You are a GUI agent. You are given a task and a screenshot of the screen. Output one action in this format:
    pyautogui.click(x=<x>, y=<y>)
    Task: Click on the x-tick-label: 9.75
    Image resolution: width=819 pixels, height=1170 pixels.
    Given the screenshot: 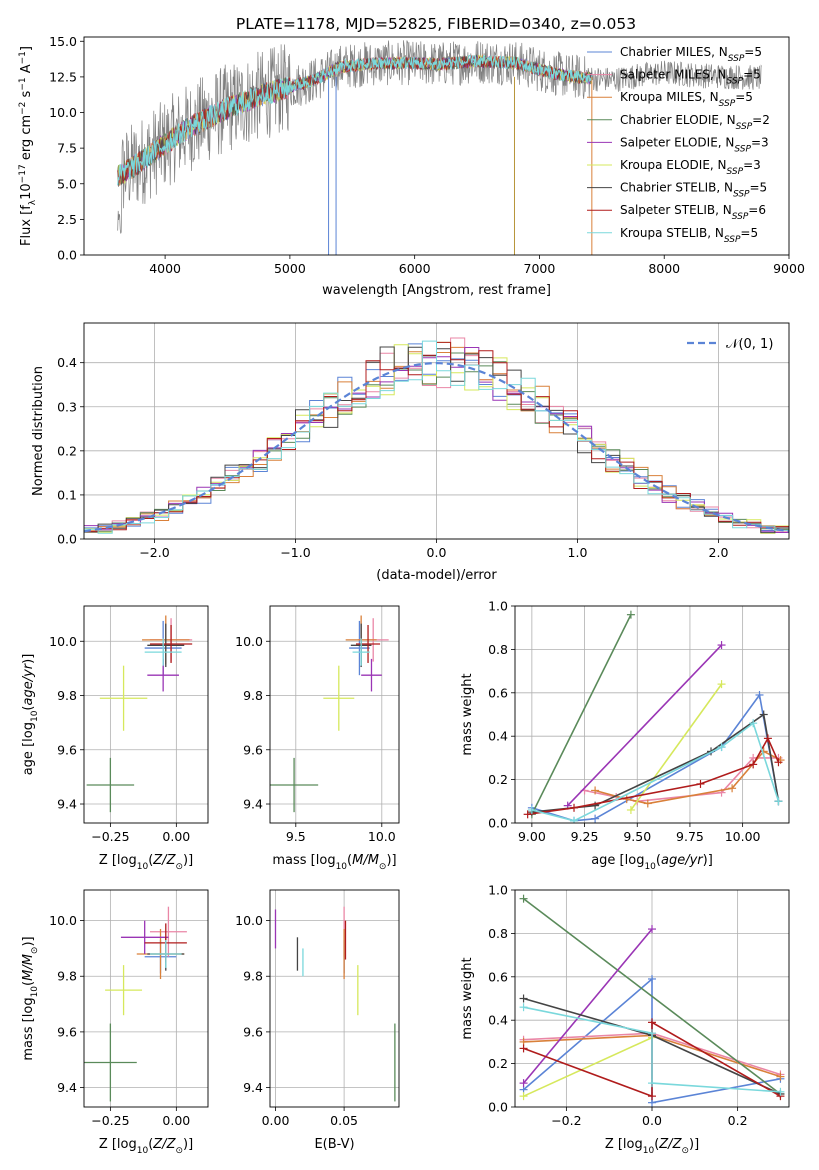 What is the action you would take?
    pyautogui.click(x=690, y=836)
    